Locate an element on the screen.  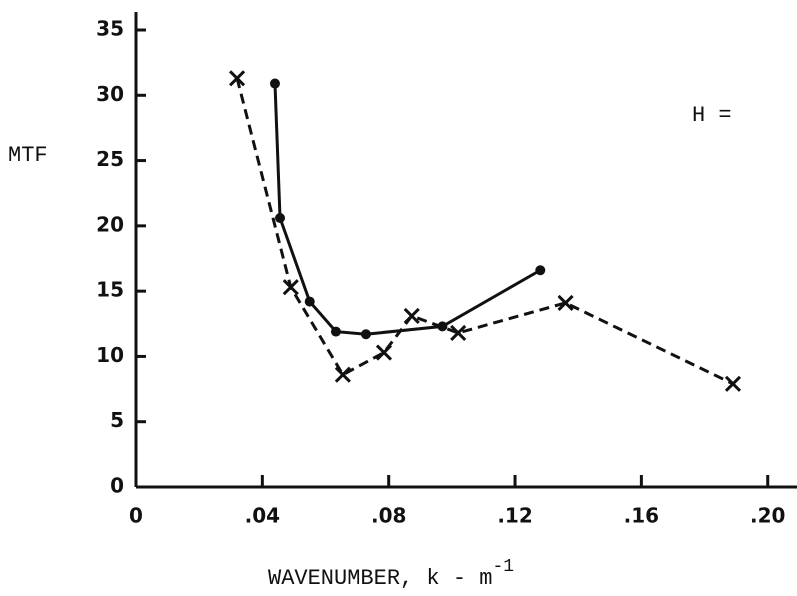
y-tick-label: 10 is located at coordinates (110, 355).